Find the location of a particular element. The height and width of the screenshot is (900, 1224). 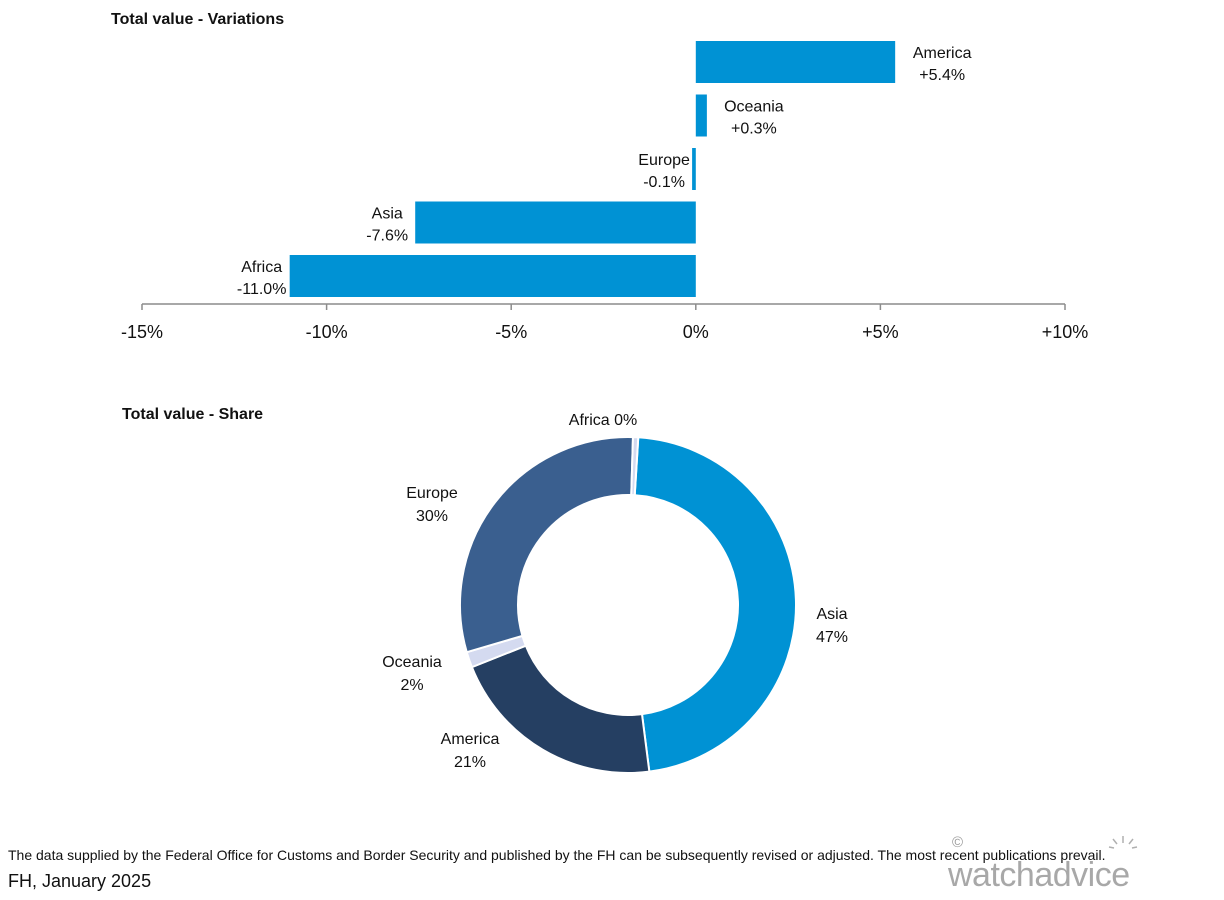

bar-value-label: -0.1% is located at coordinates (664, 182).